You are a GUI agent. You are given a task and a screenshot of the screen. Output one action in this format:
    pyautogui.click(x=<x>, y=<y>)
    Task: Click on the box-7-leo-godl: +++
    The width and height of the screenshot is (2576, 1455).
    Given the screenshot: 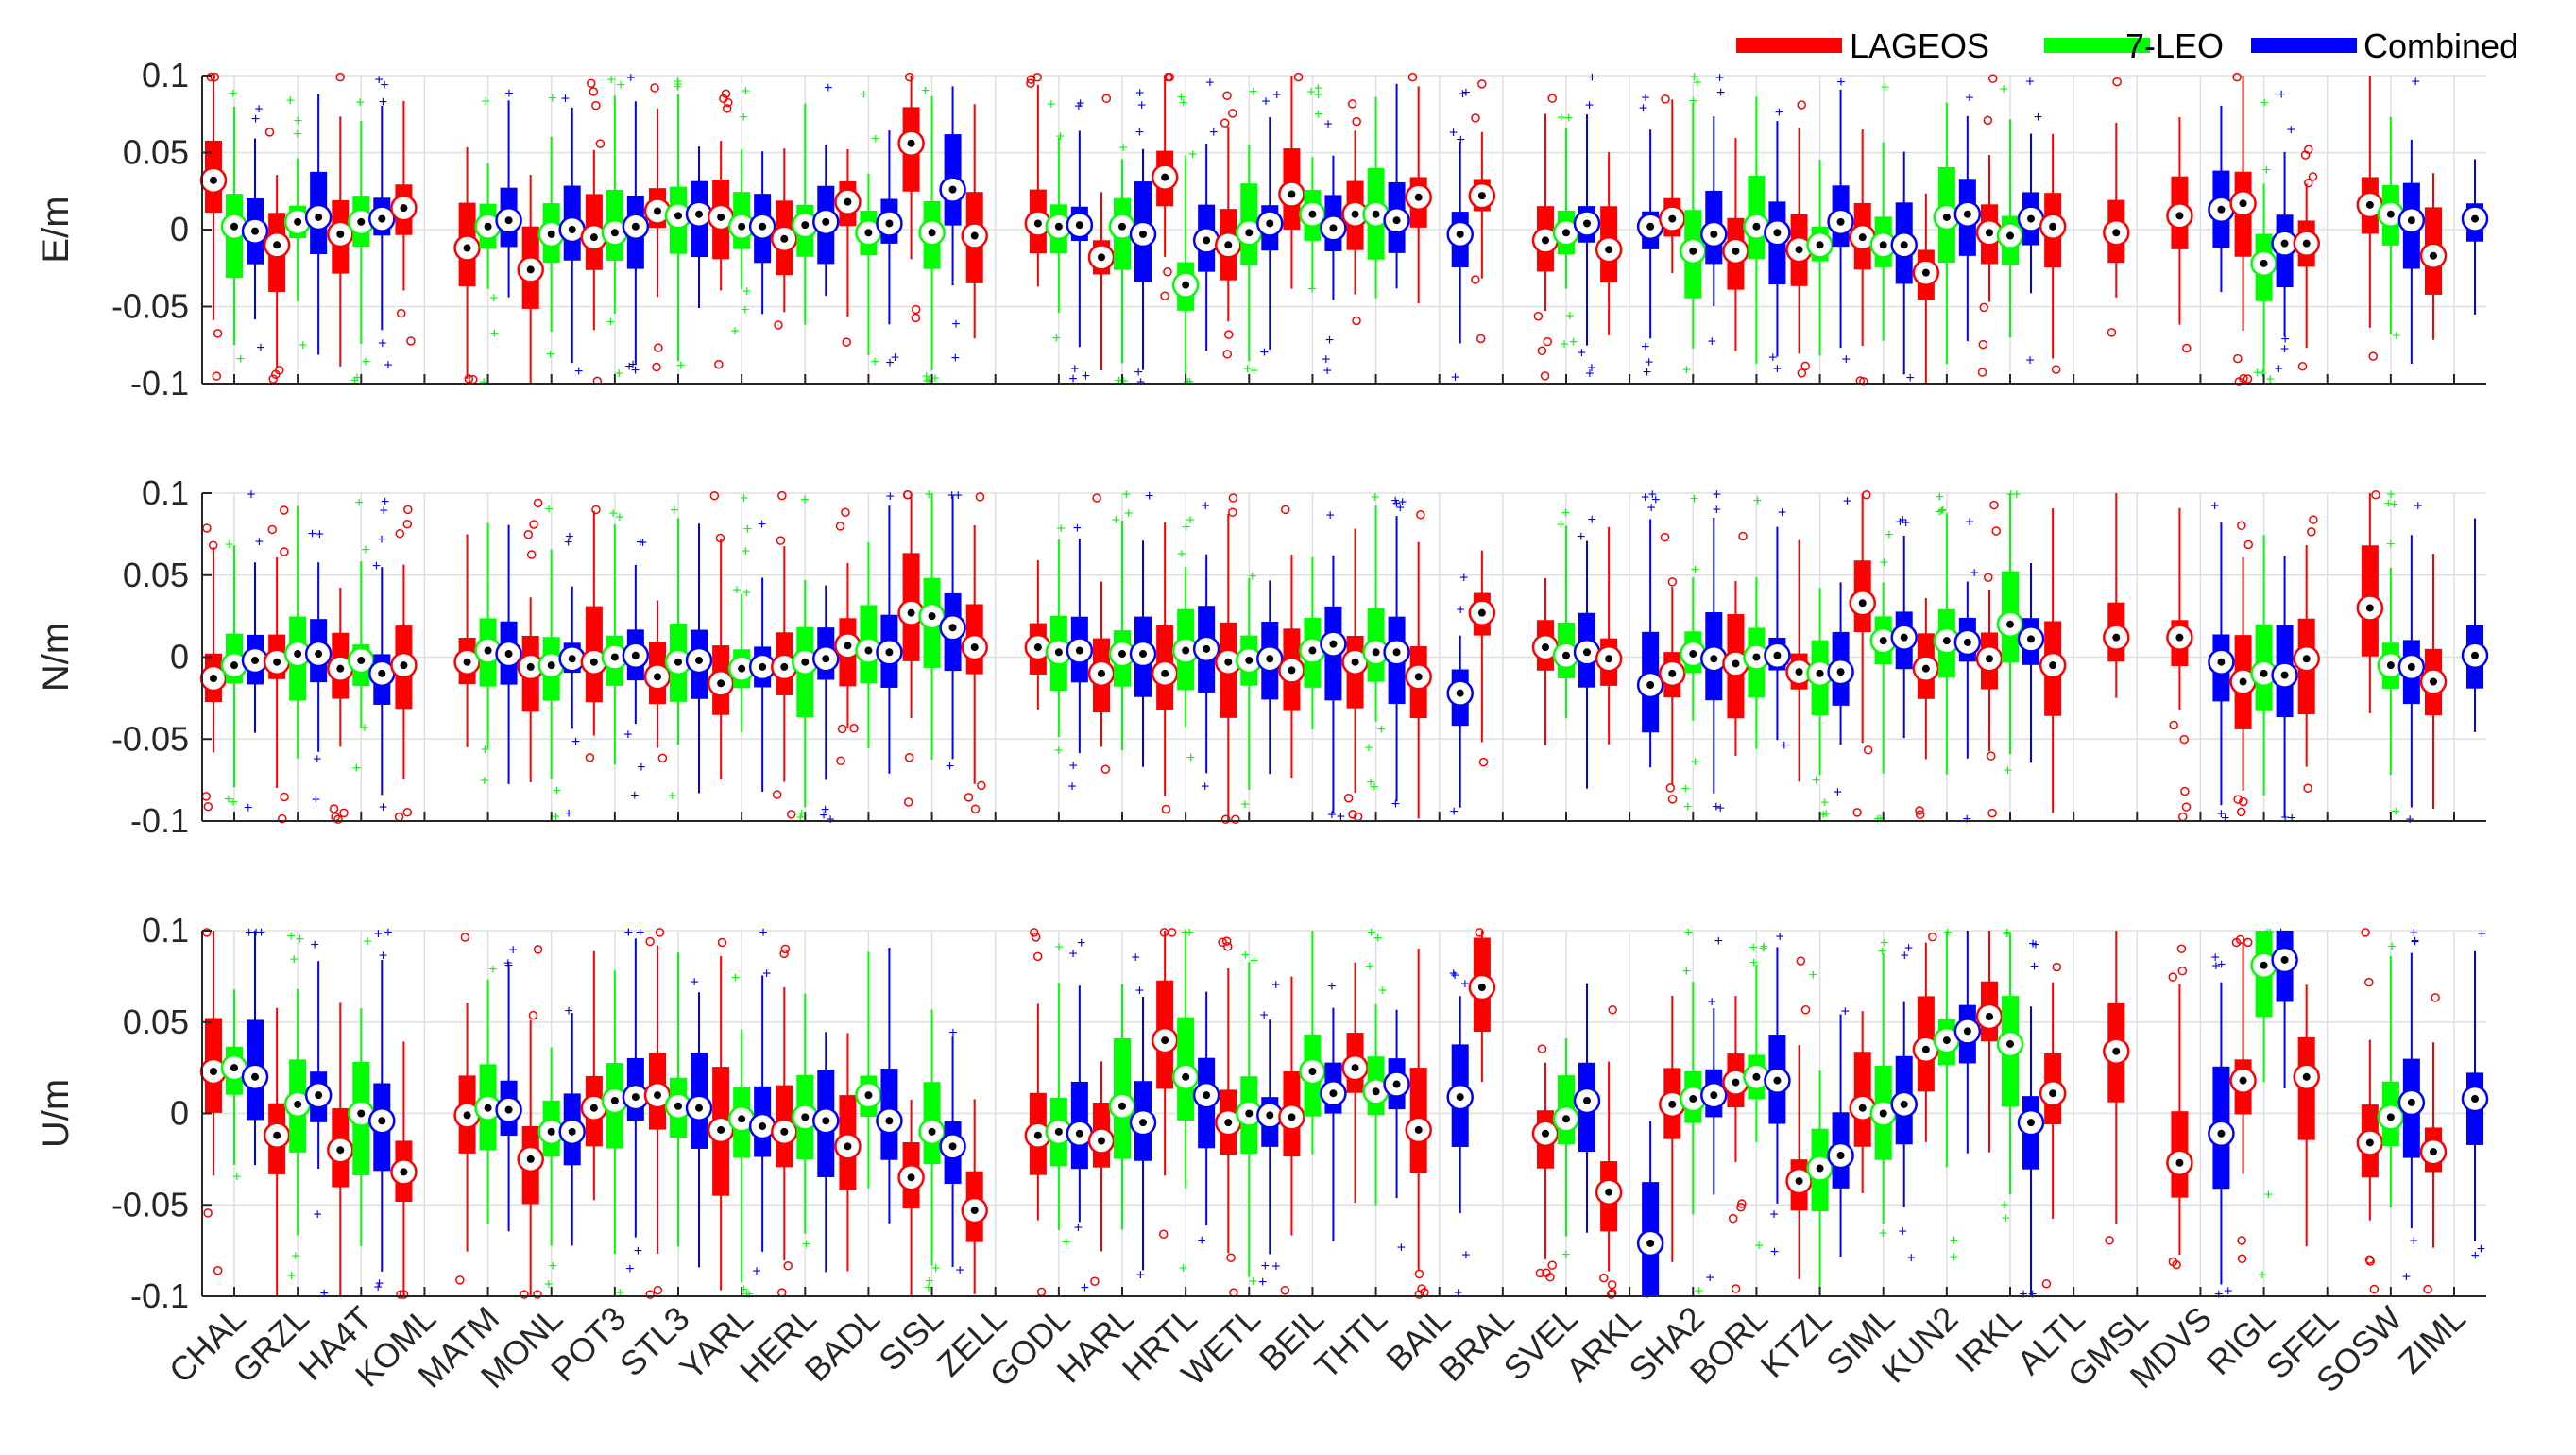 What is the action you would take?
    pyautogui.click(x=1059, y=222)
    